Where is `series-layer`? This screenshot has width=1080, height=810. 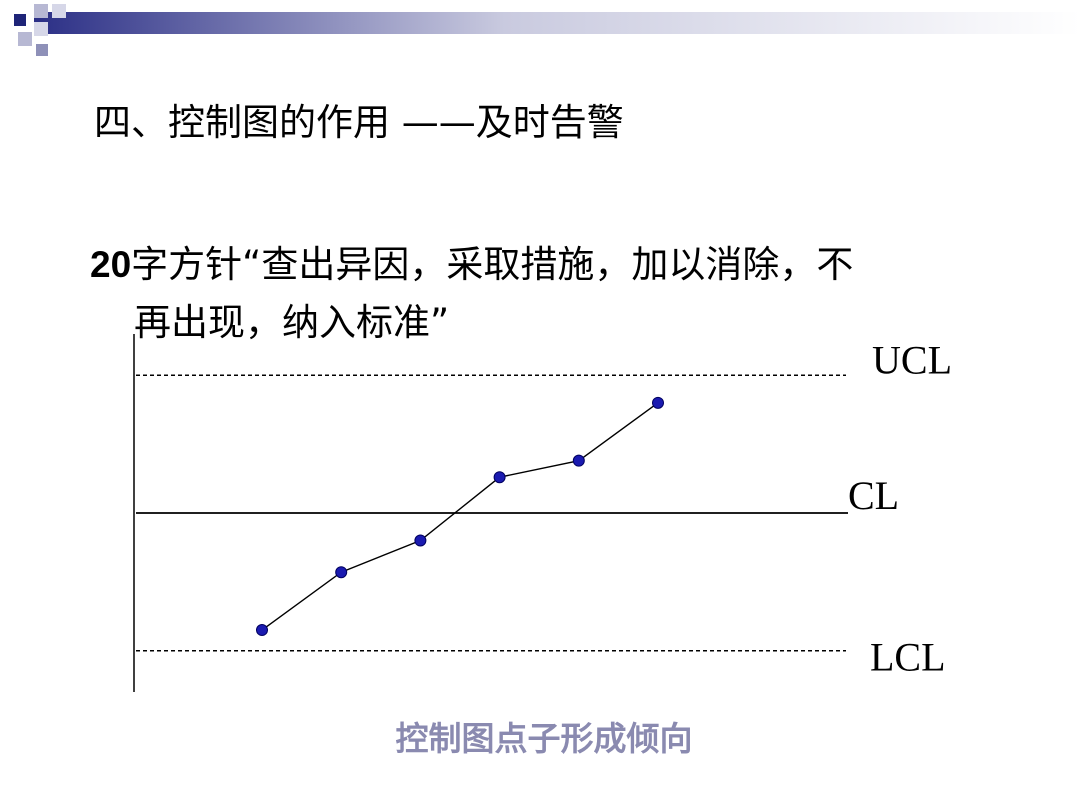 series-layer is located at coordinates (460, 516).